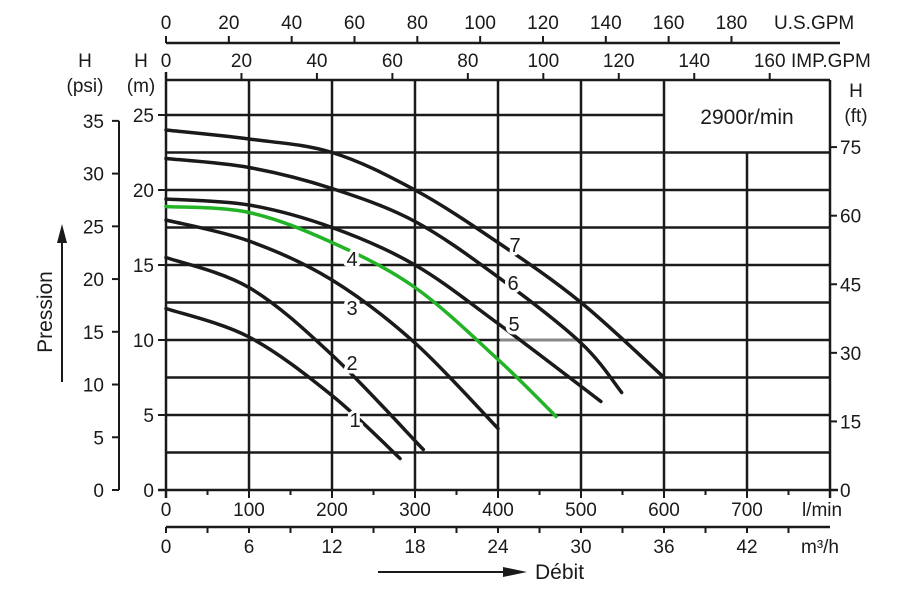  Describe the element at coordinates (747, 510) in the screenshot. I see `lmin-tick-label: 700` at that location.